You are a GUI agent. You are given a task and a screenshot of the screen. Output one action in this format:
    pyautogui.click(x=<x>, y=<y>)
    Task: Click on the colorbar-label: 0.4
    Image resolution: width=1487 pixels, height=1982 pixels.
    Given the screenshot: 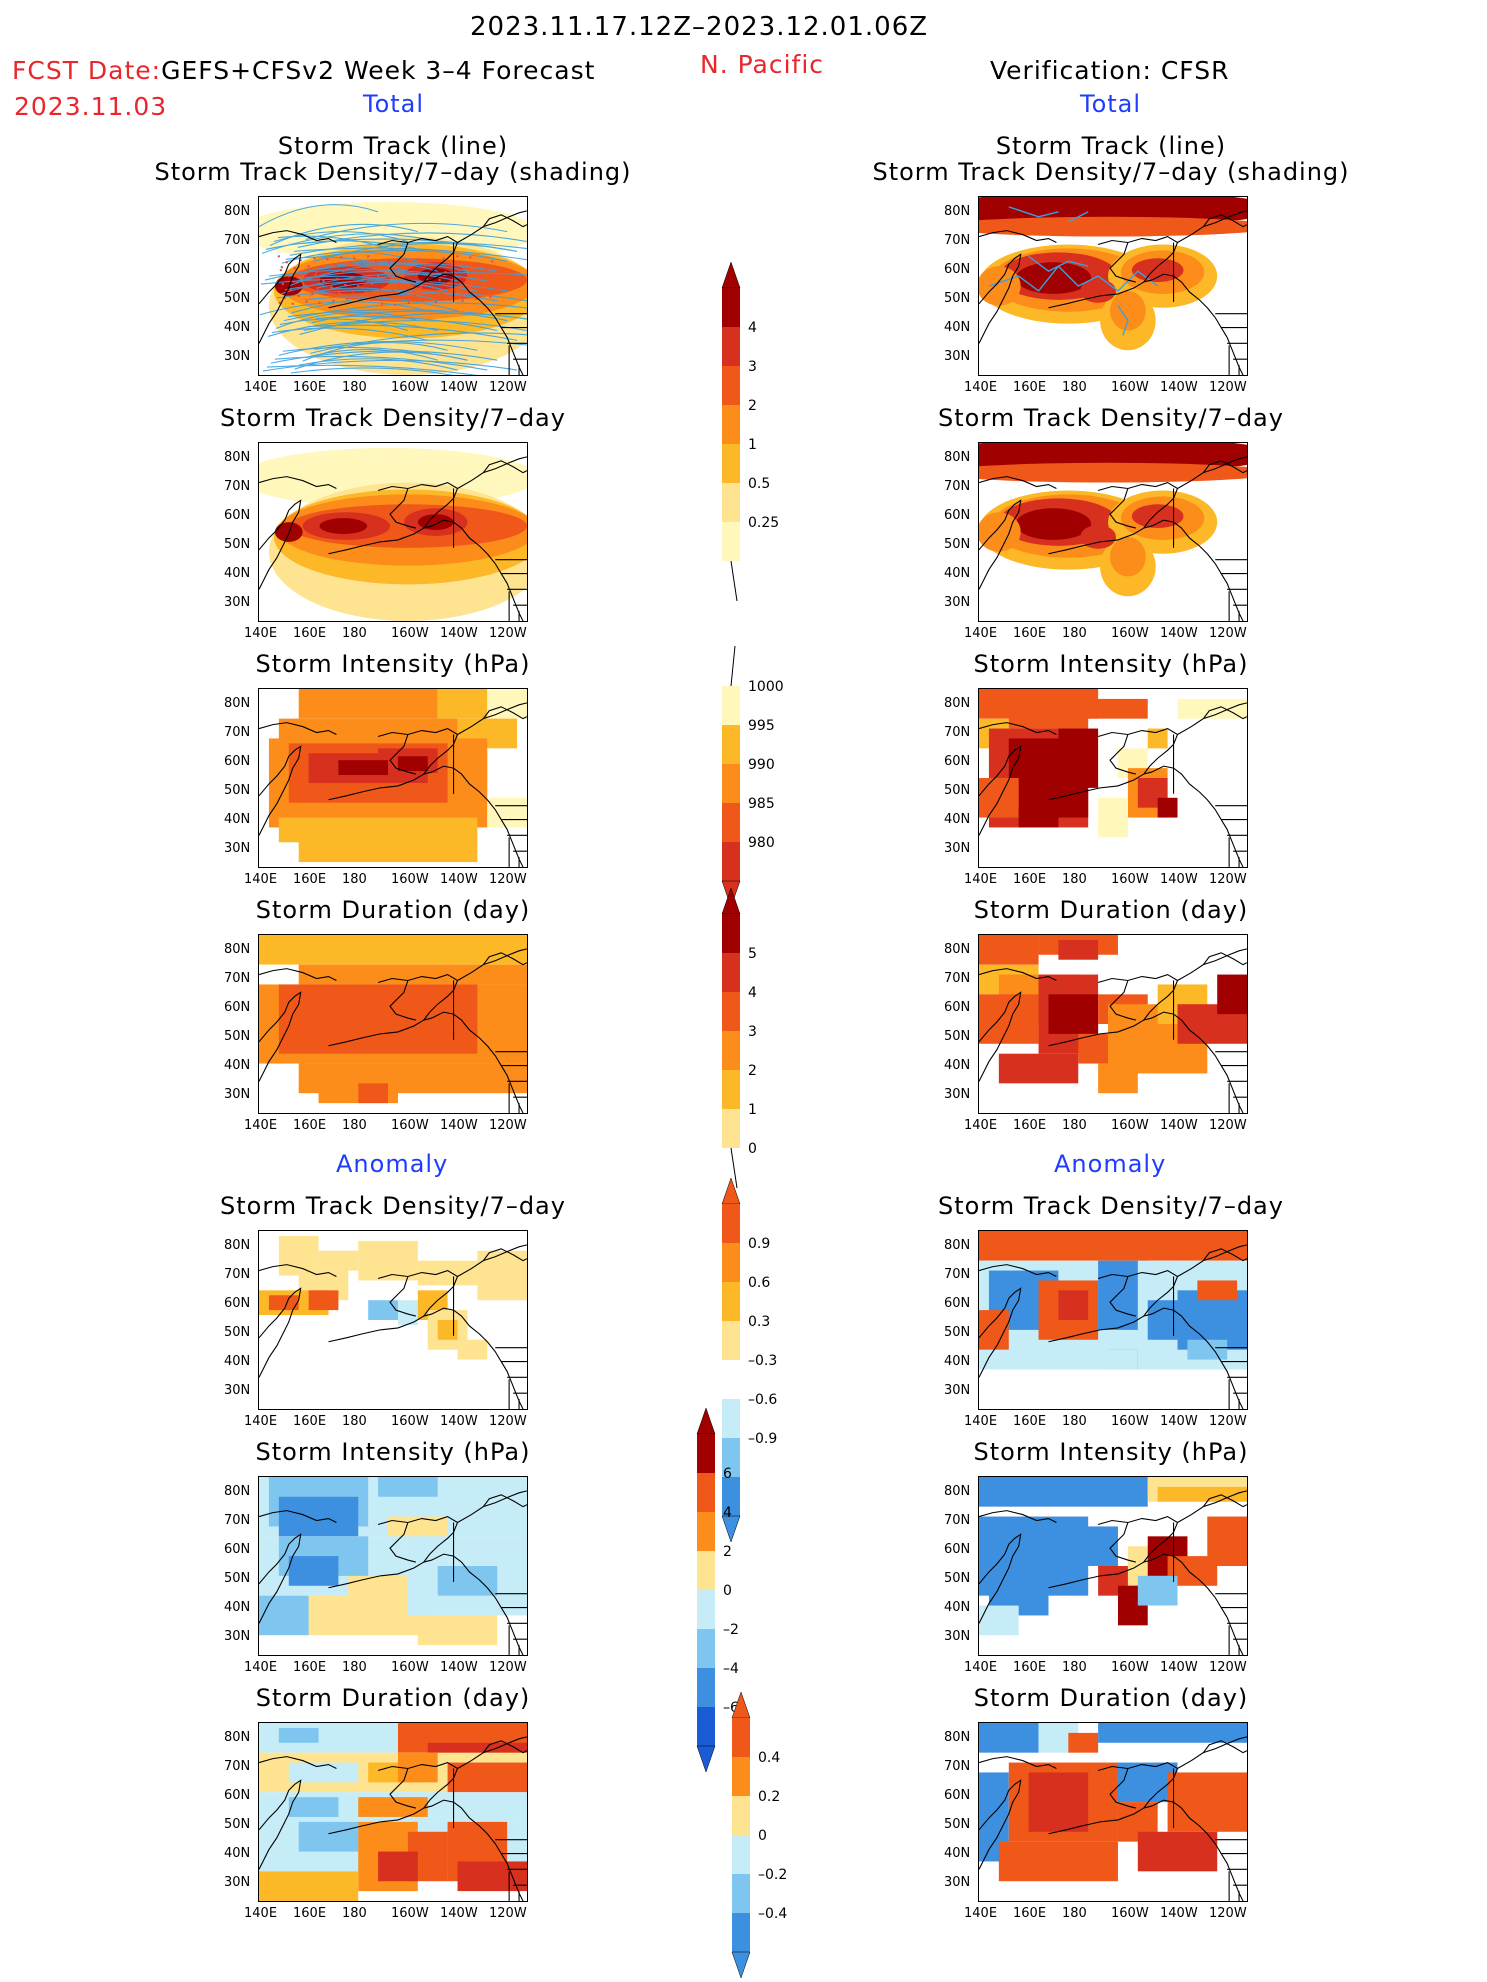 What is the action you would take?
    pyautogui.click(x=769, y=1758)
    